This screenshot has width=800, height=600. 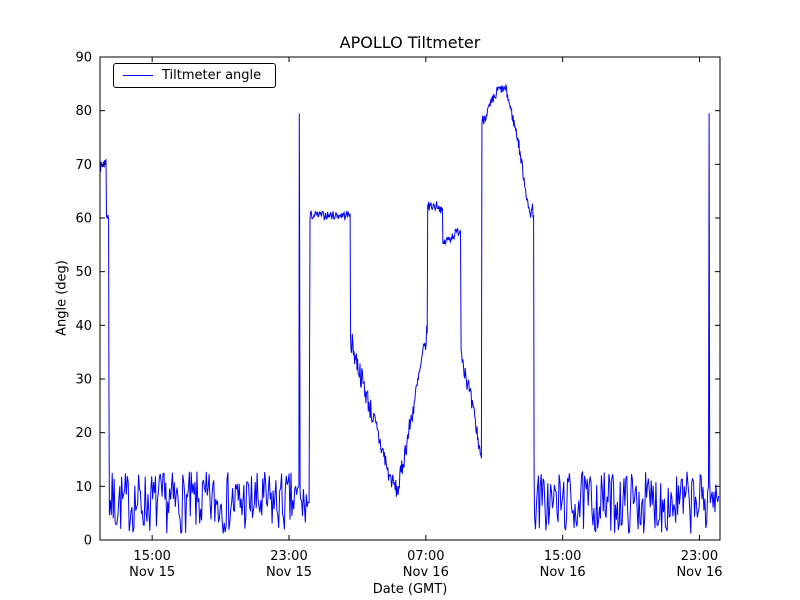 What do you see at coordinates (425, 556) in the screenshot?
I see `x-tick-time-label: 07:00` at bounding box center [425, 556].